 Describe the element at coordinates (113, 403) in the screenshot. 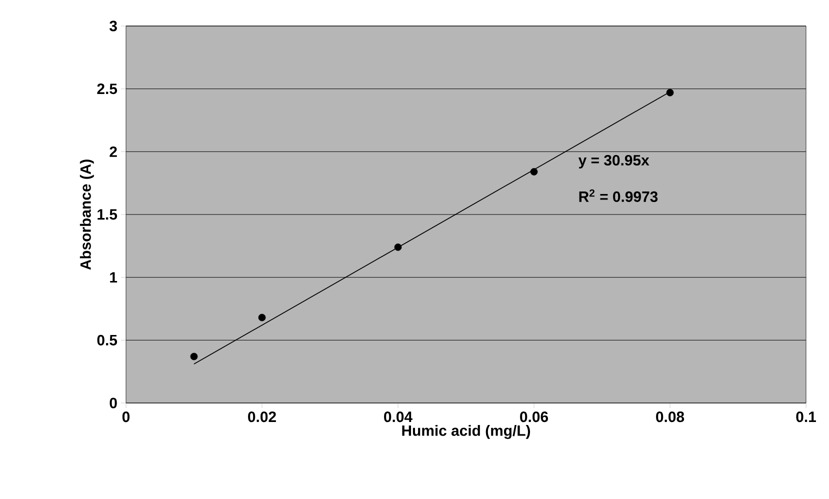

I see `y-tick-label: 0` at that location.